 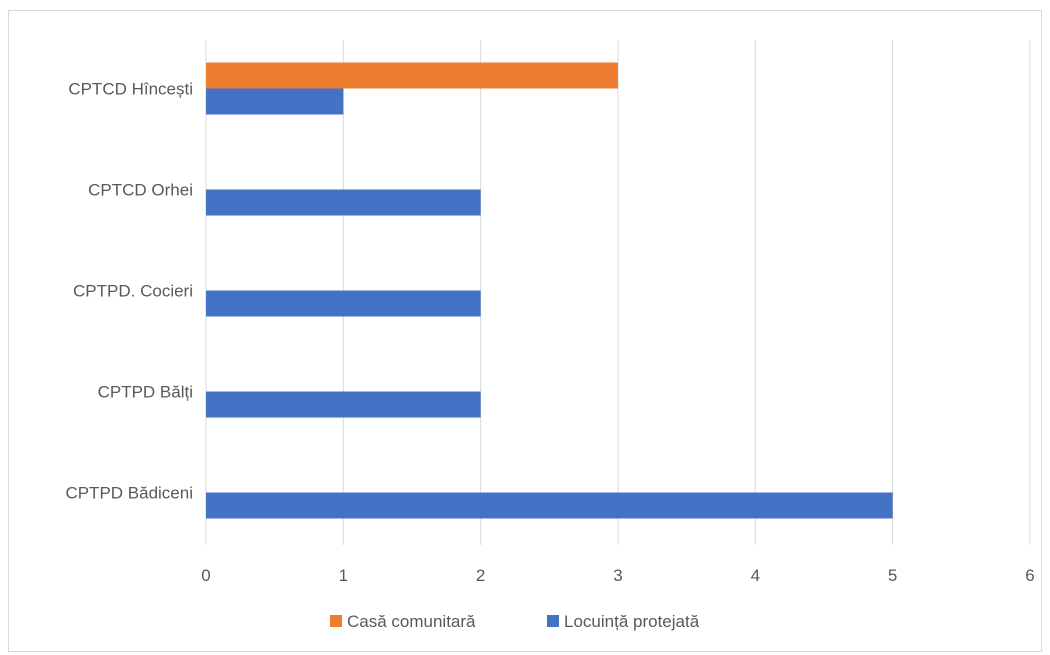 I want to click on legend-label-0: Casă comunitară, so click(x=411, y=621).